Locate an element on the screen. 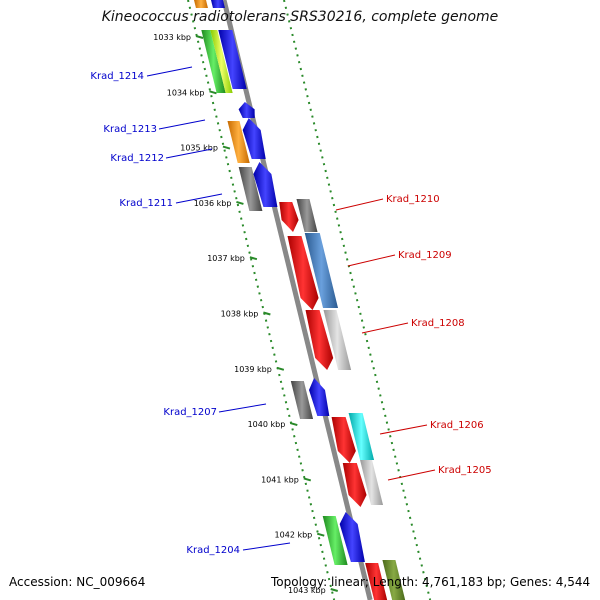 The image size is (600, 600). tick-label: 1036 kbp is located at coordinates (213, 203).